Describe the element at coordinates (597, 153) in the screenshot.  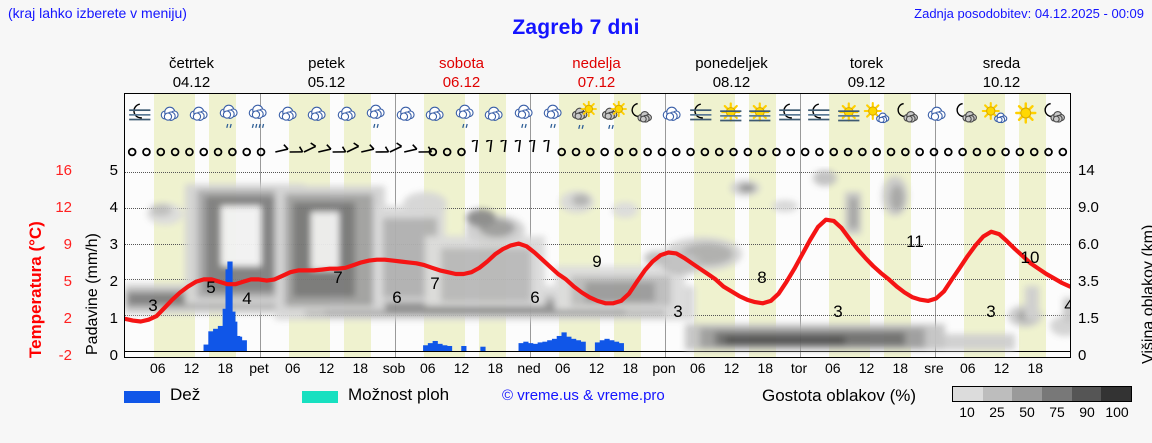
I see `wind-barb-band` at that location.